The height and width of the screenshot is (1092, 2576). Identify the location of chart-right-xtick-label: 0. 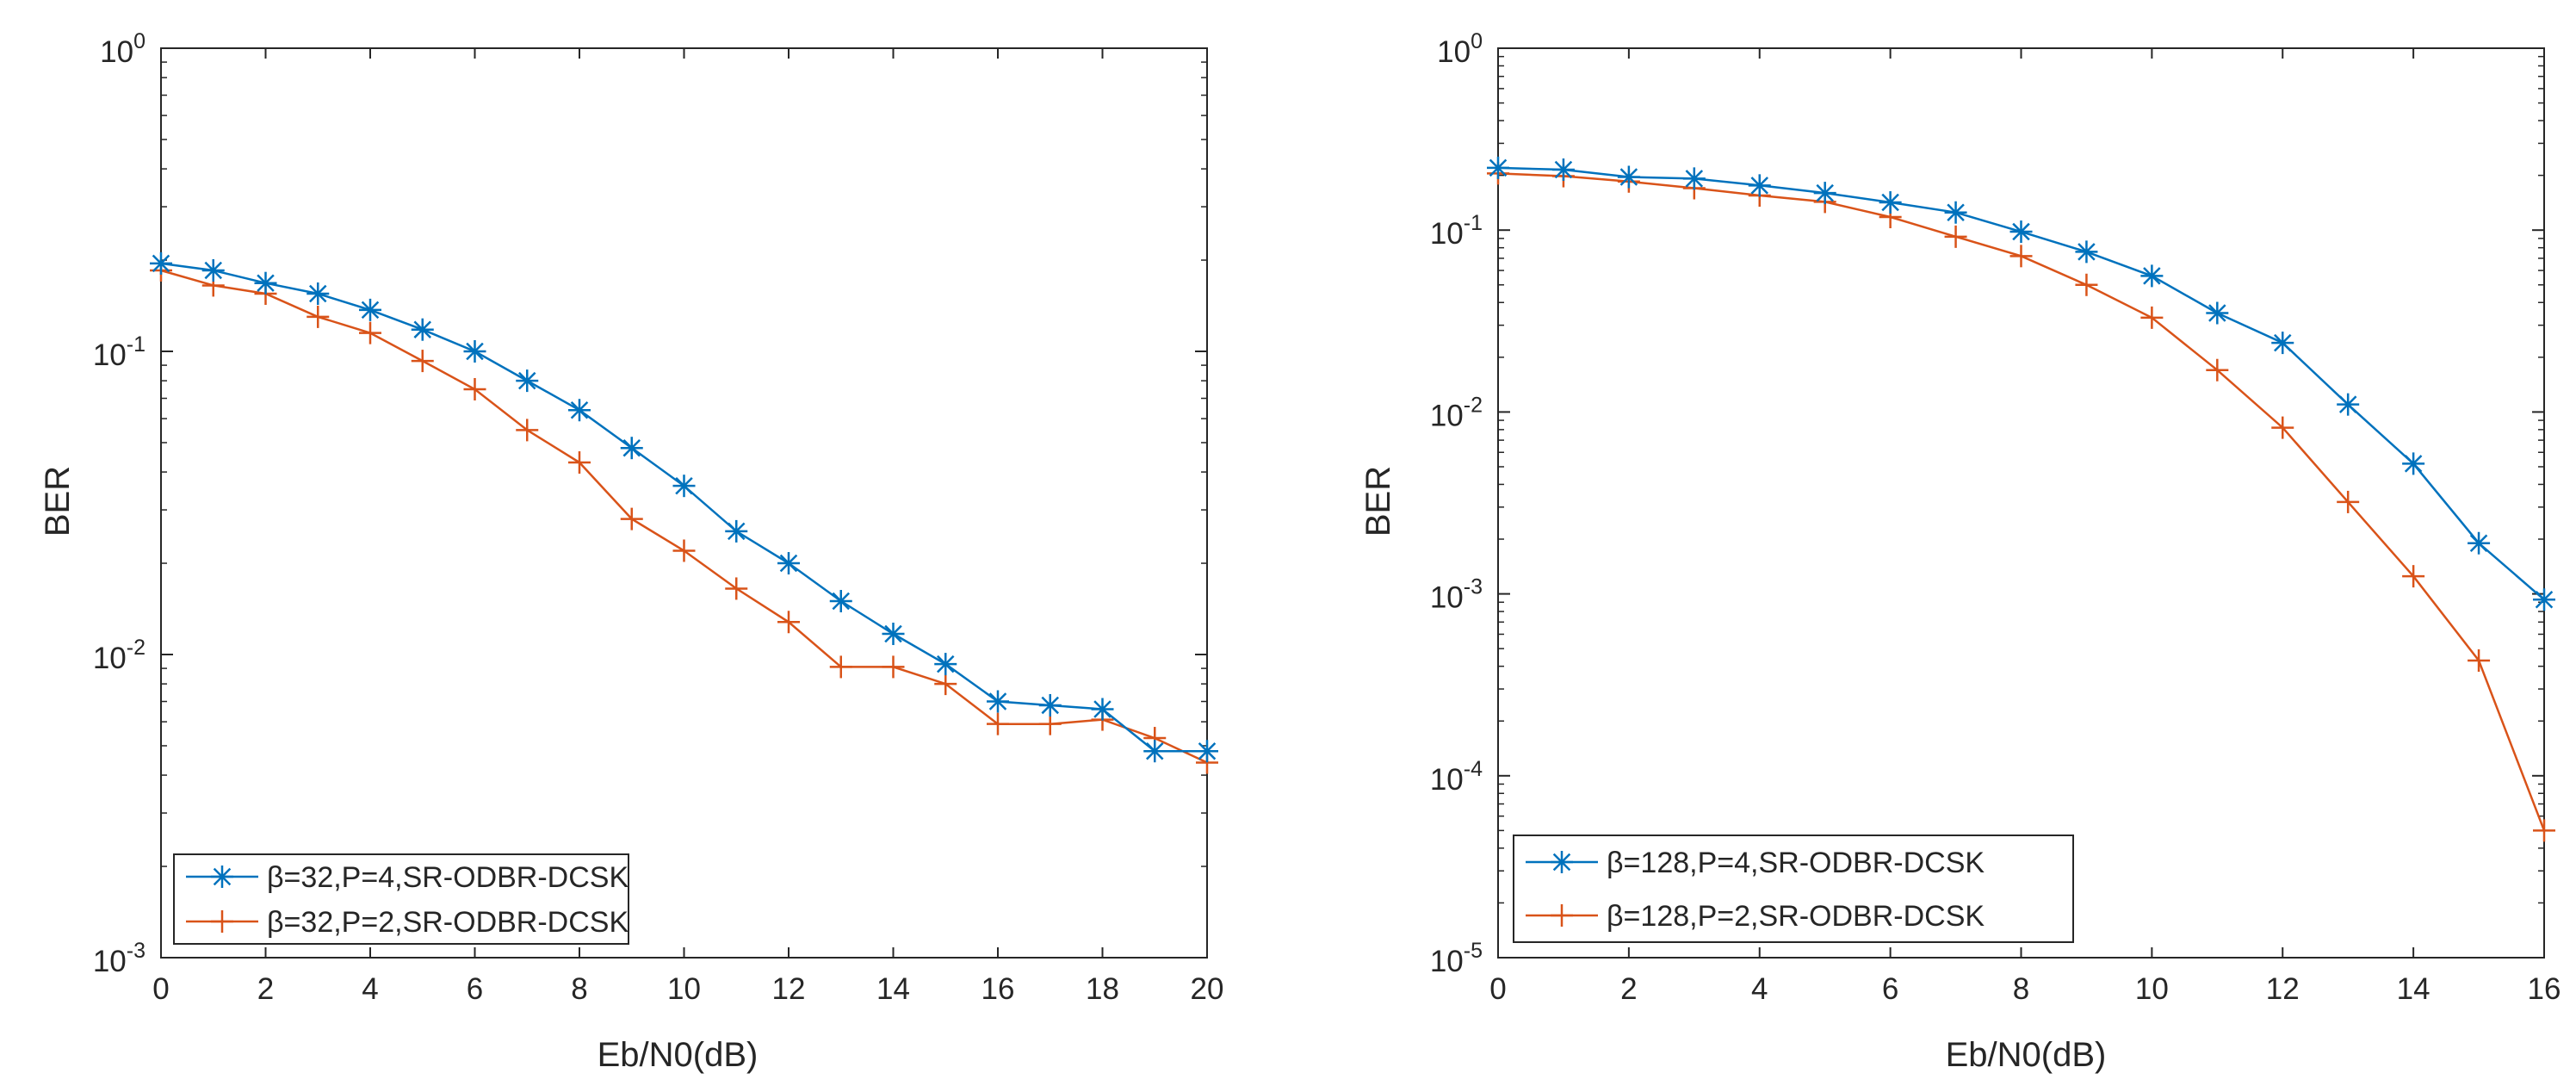
(1498, 989).